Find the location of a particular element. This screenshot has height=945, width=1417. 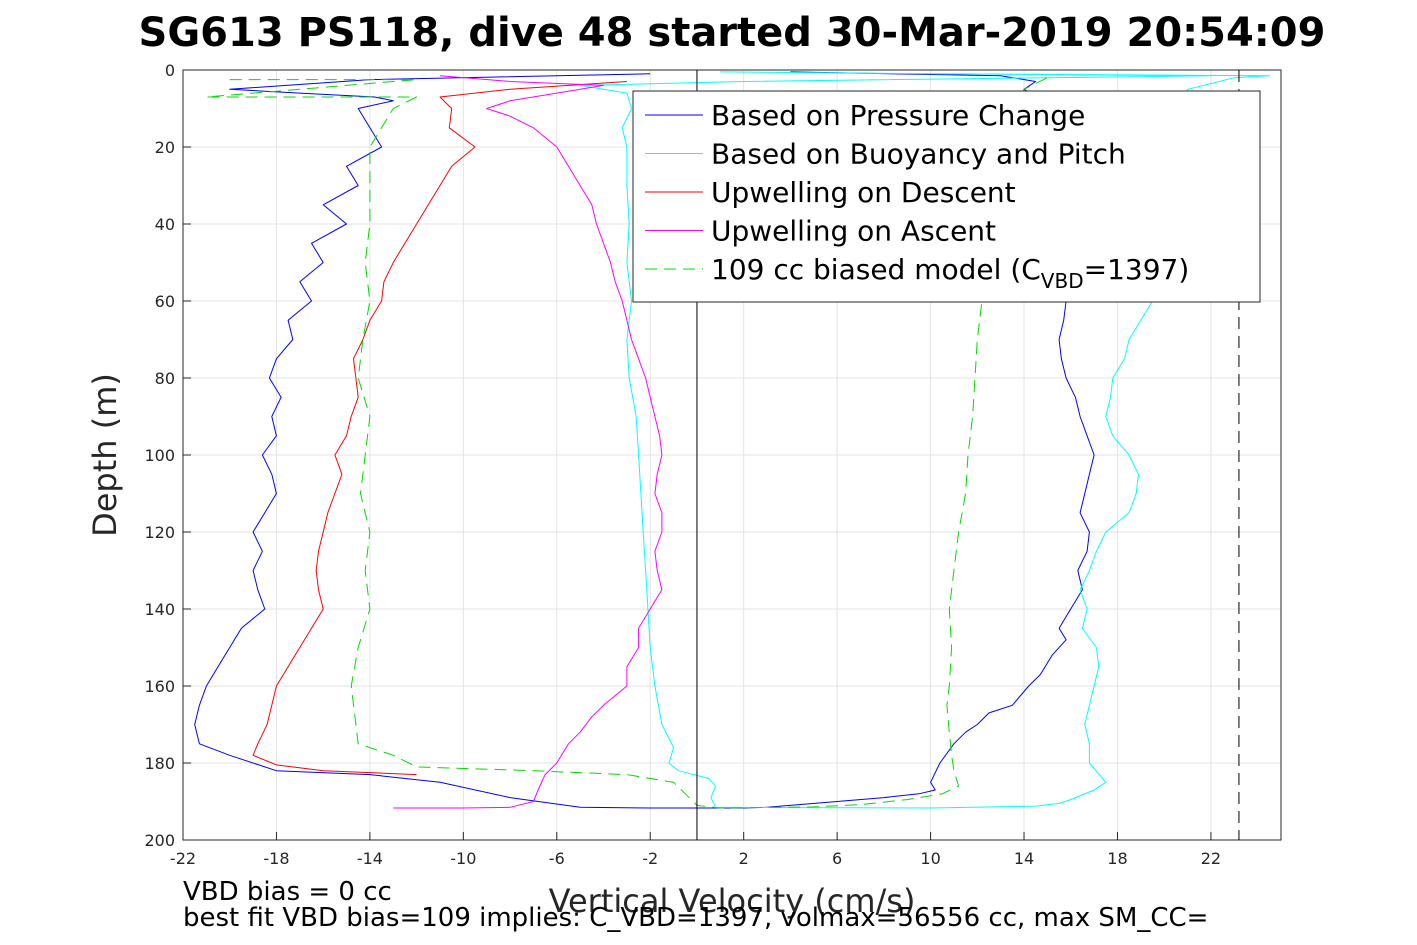

y-axis-ticks: 0 20 40 60 80 100 120 140 160 180 200 is located at coordinates (167, 455).